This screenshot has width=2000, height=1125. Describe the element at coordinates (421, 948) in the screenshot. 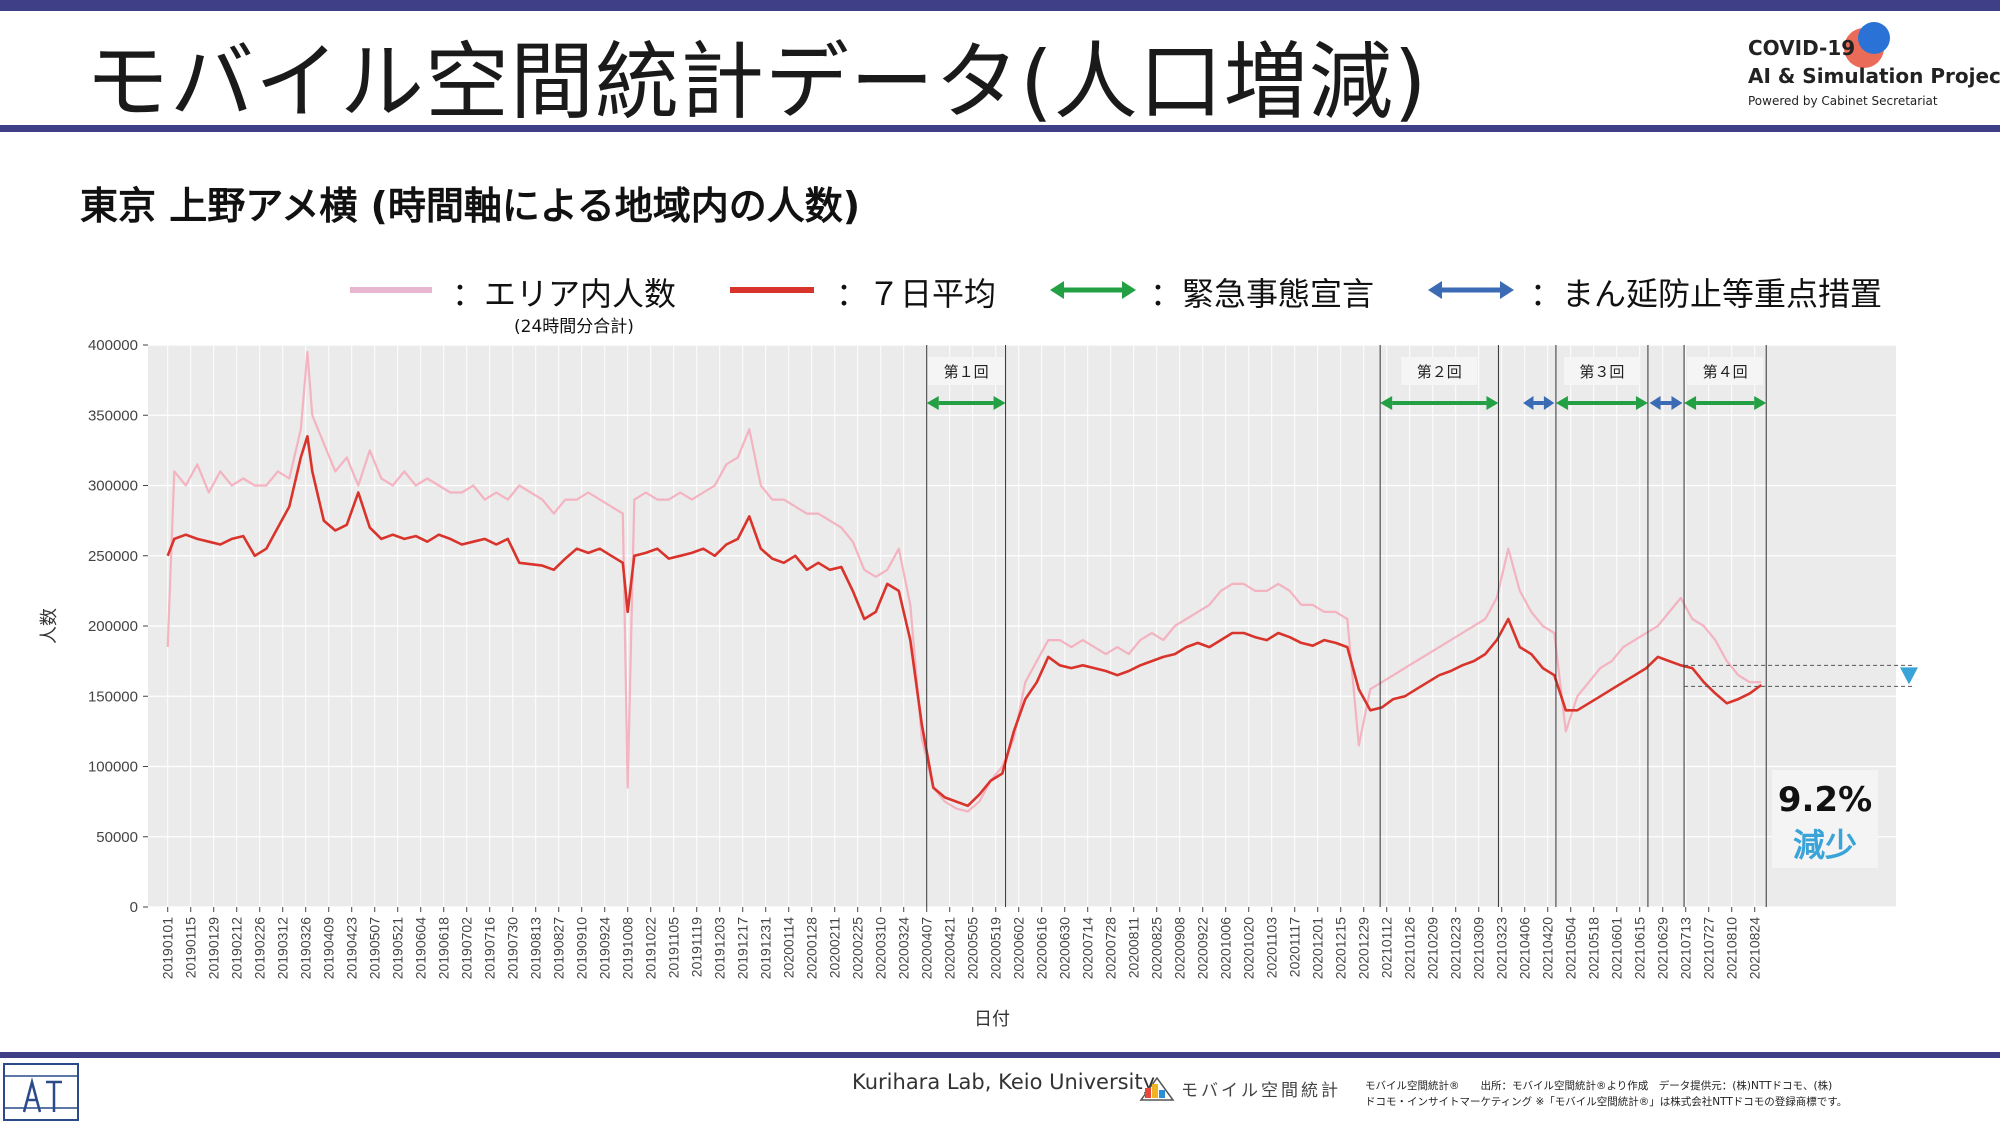

I see `x-tick-label: 20190604` at that location.